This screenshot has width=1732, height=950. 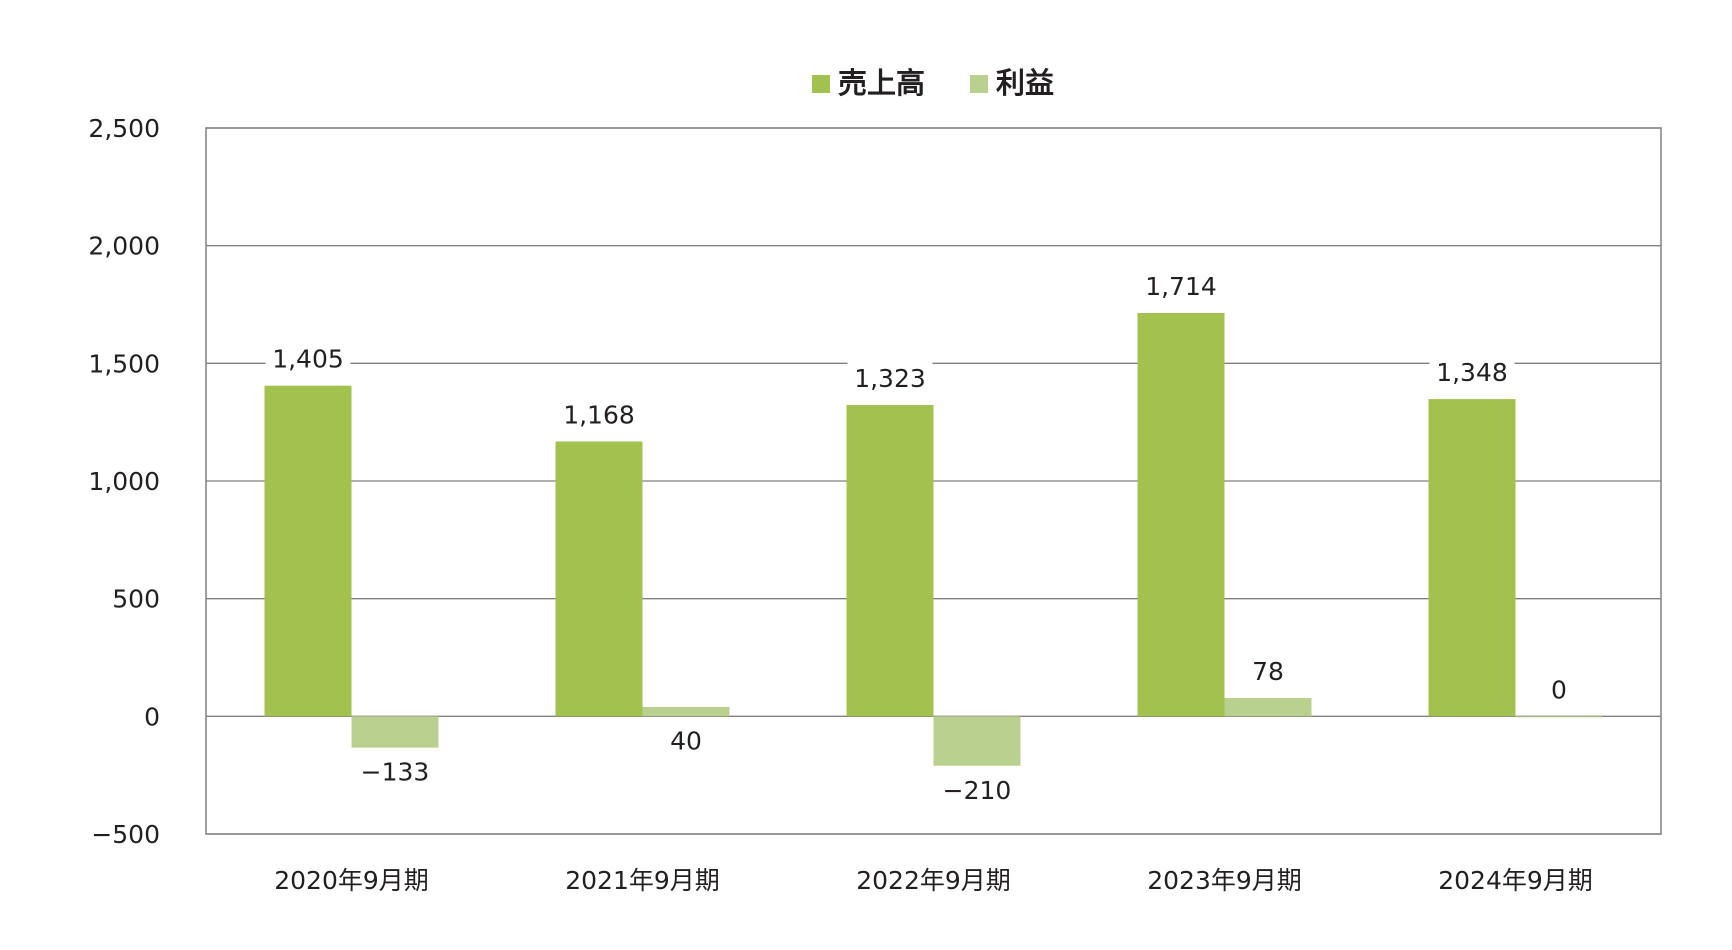 What do you see at coordinates (124, 363) in the screenshot?
I see `y-tick-label: 1,500` at bounding box center [124, 363].